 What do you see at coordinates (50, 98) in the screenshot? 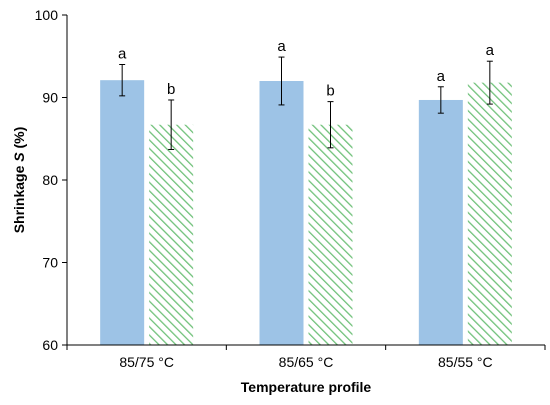
I see `y-tick-label-4: 90` at bounding box center [50, 98].